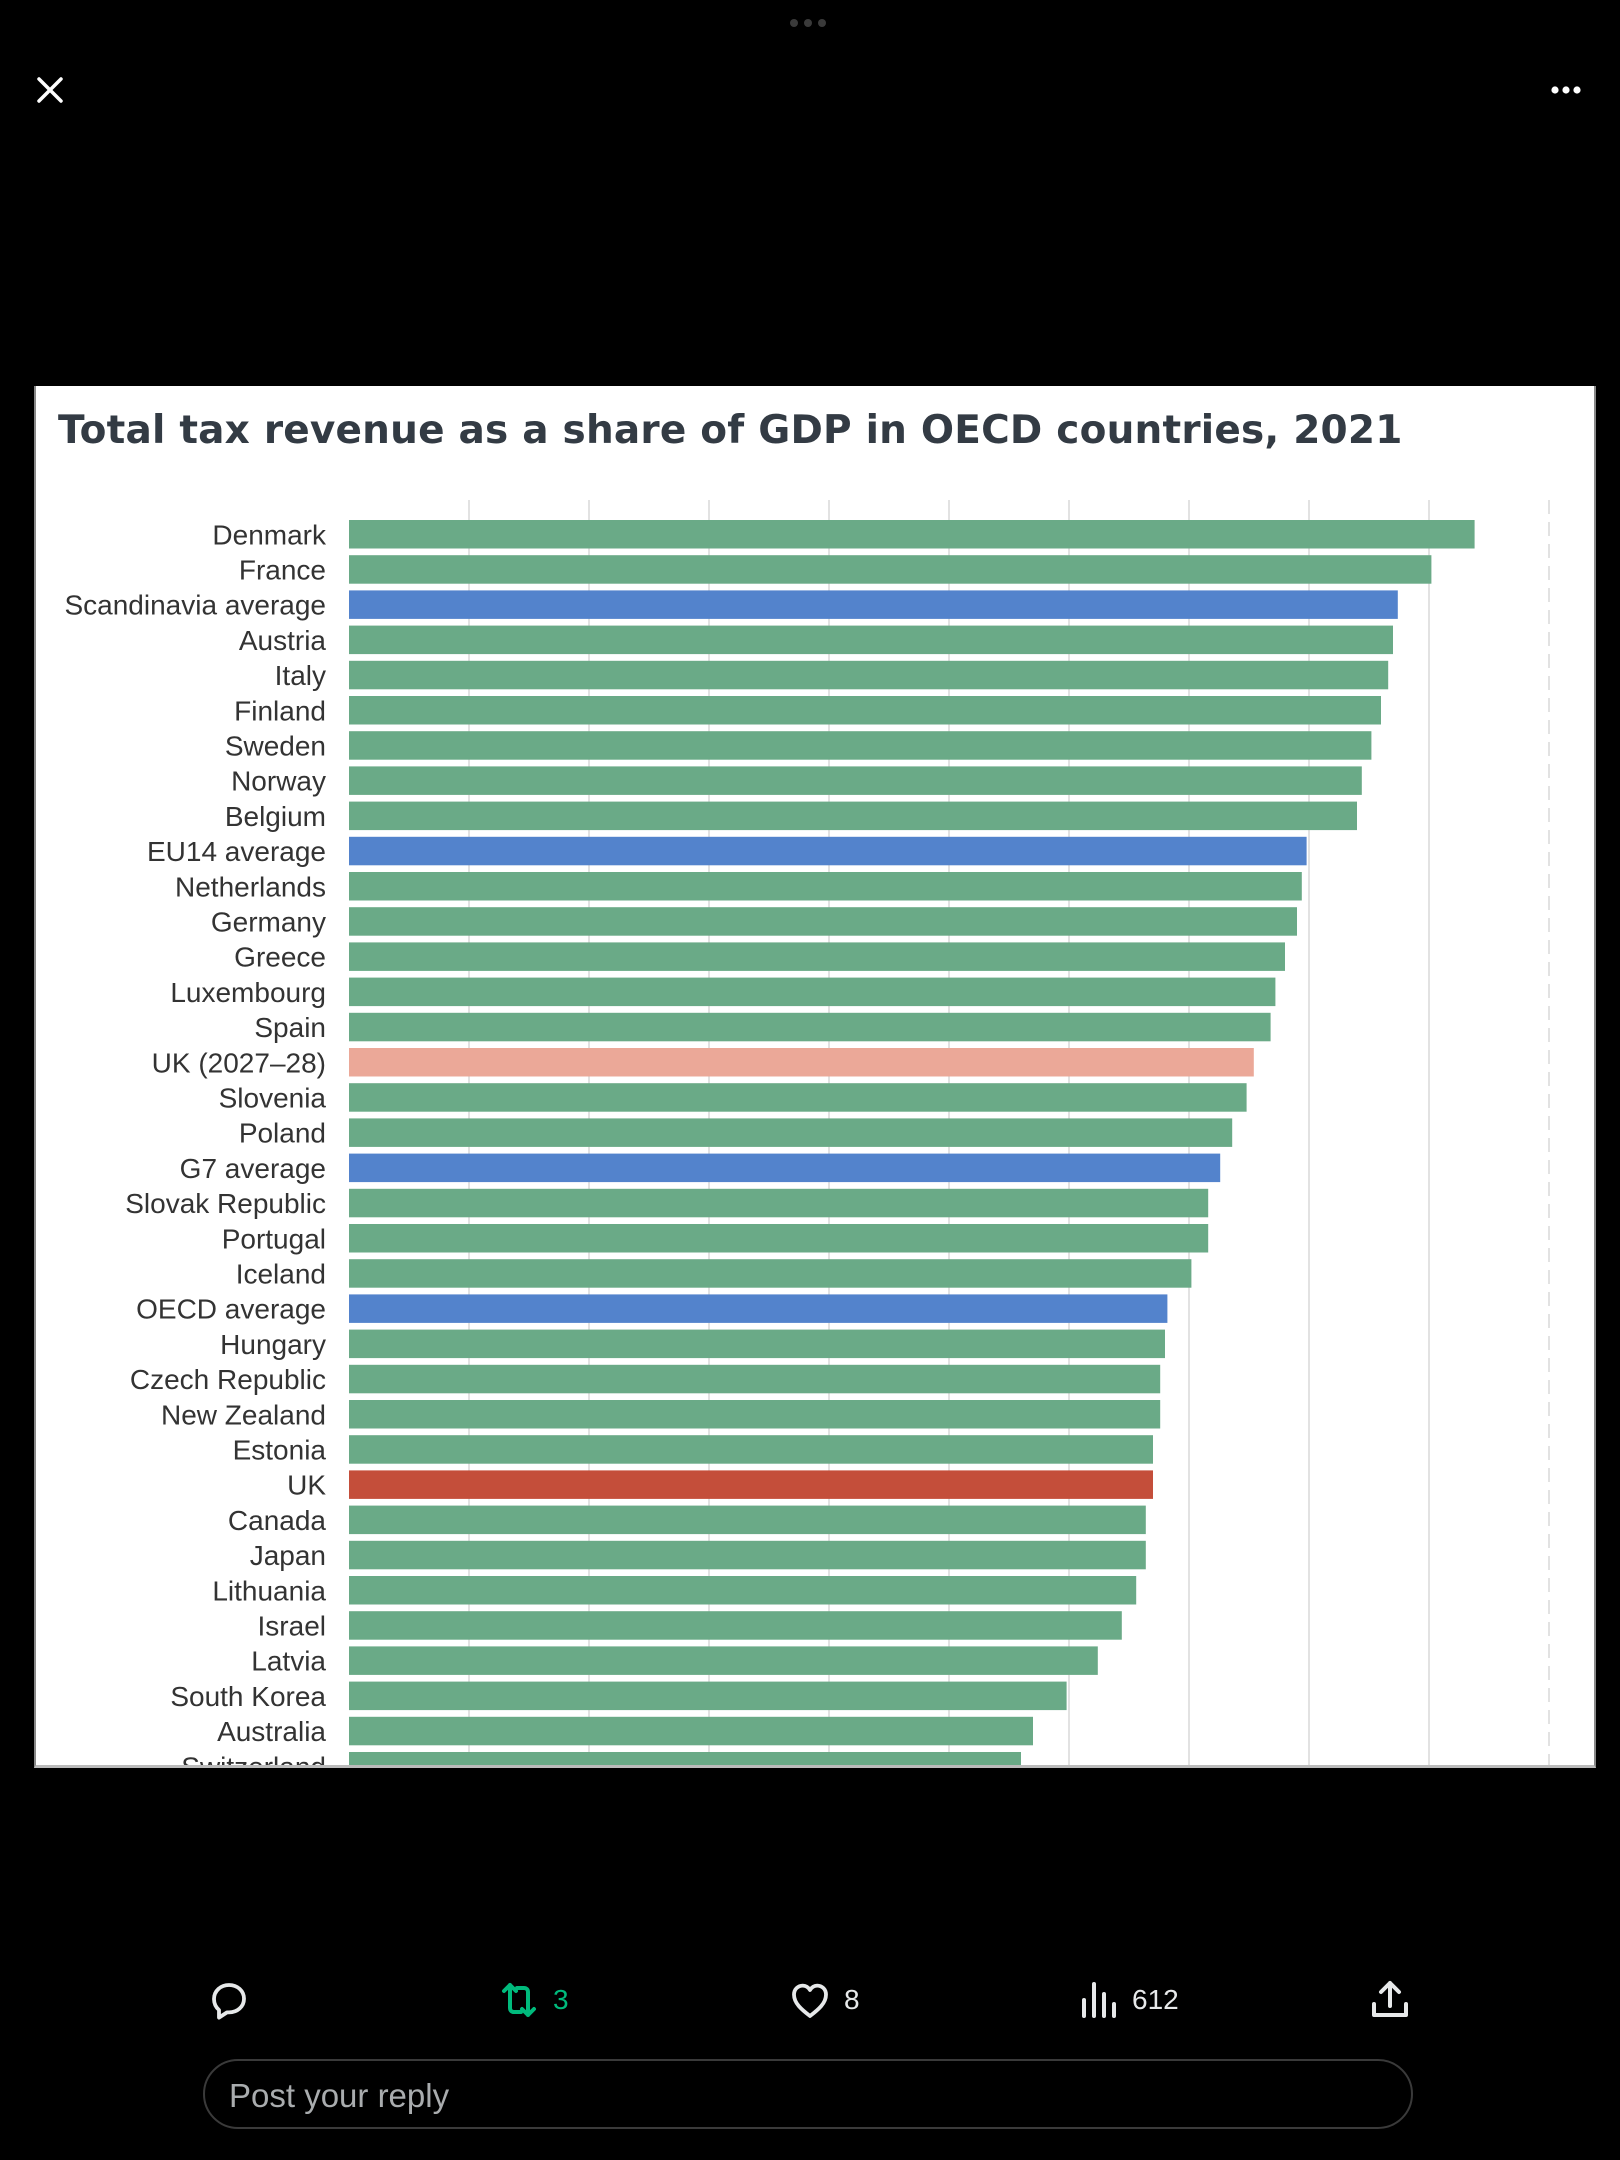  What do you see at coordinates (808, 2094) in the screenshot?
I see `reply-input: Post your reply` at bounding box center [808, 2094].